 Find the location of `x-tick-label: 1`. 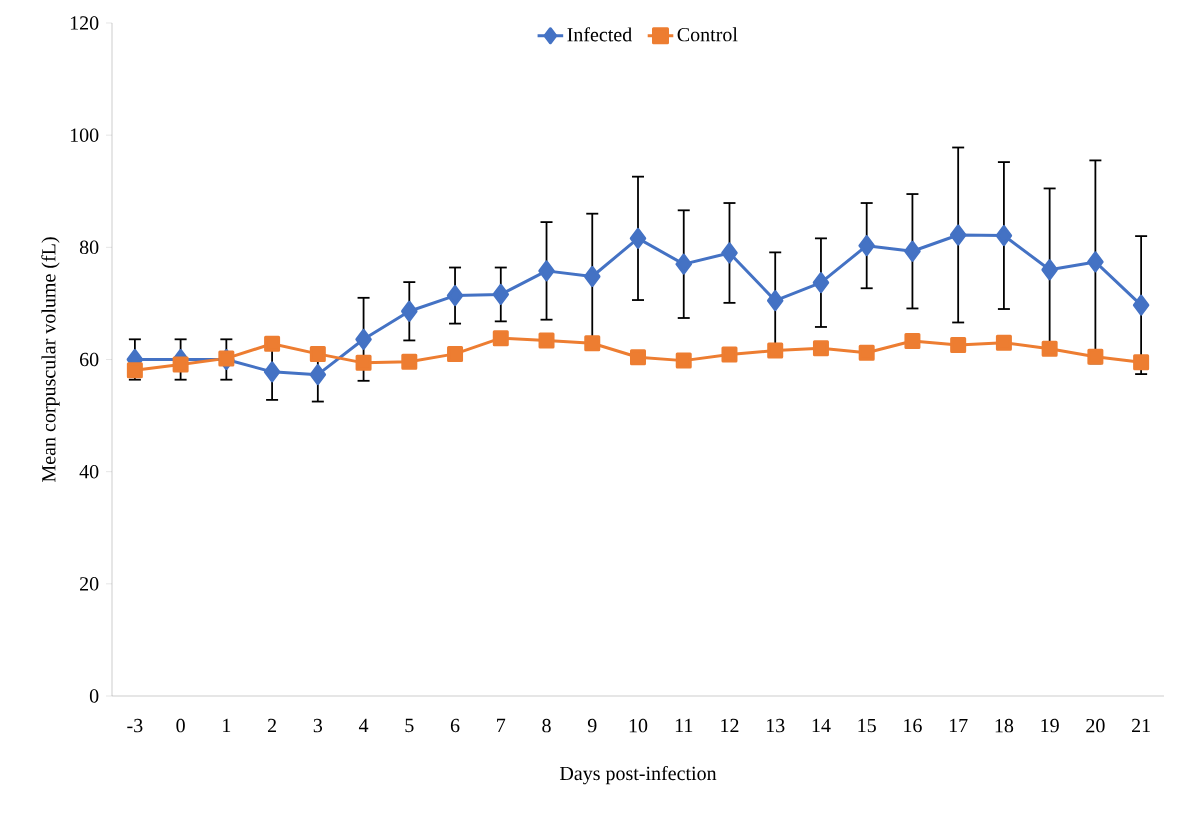

x-tick-label: 1 is located at coordinates (227, 725).